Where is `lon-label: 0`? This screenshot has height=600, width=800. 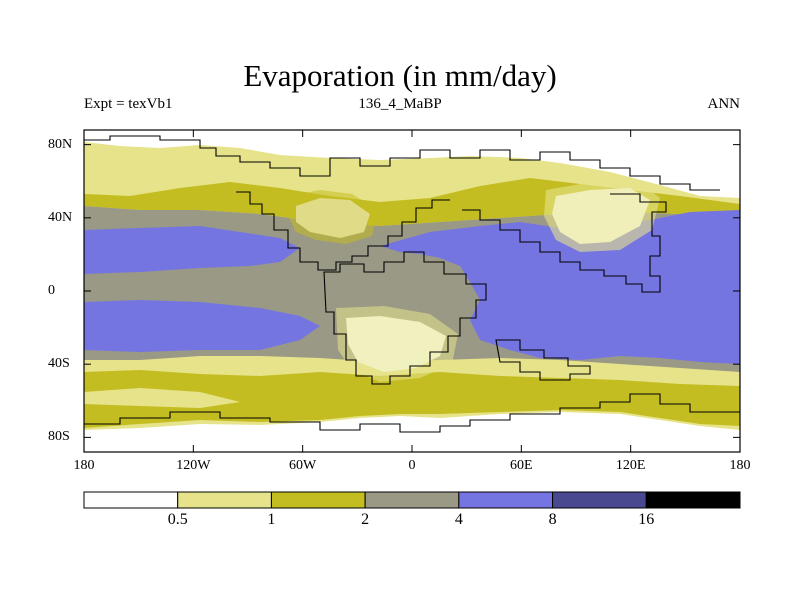 lon-label: 0 is located at coordinates (412, 465).